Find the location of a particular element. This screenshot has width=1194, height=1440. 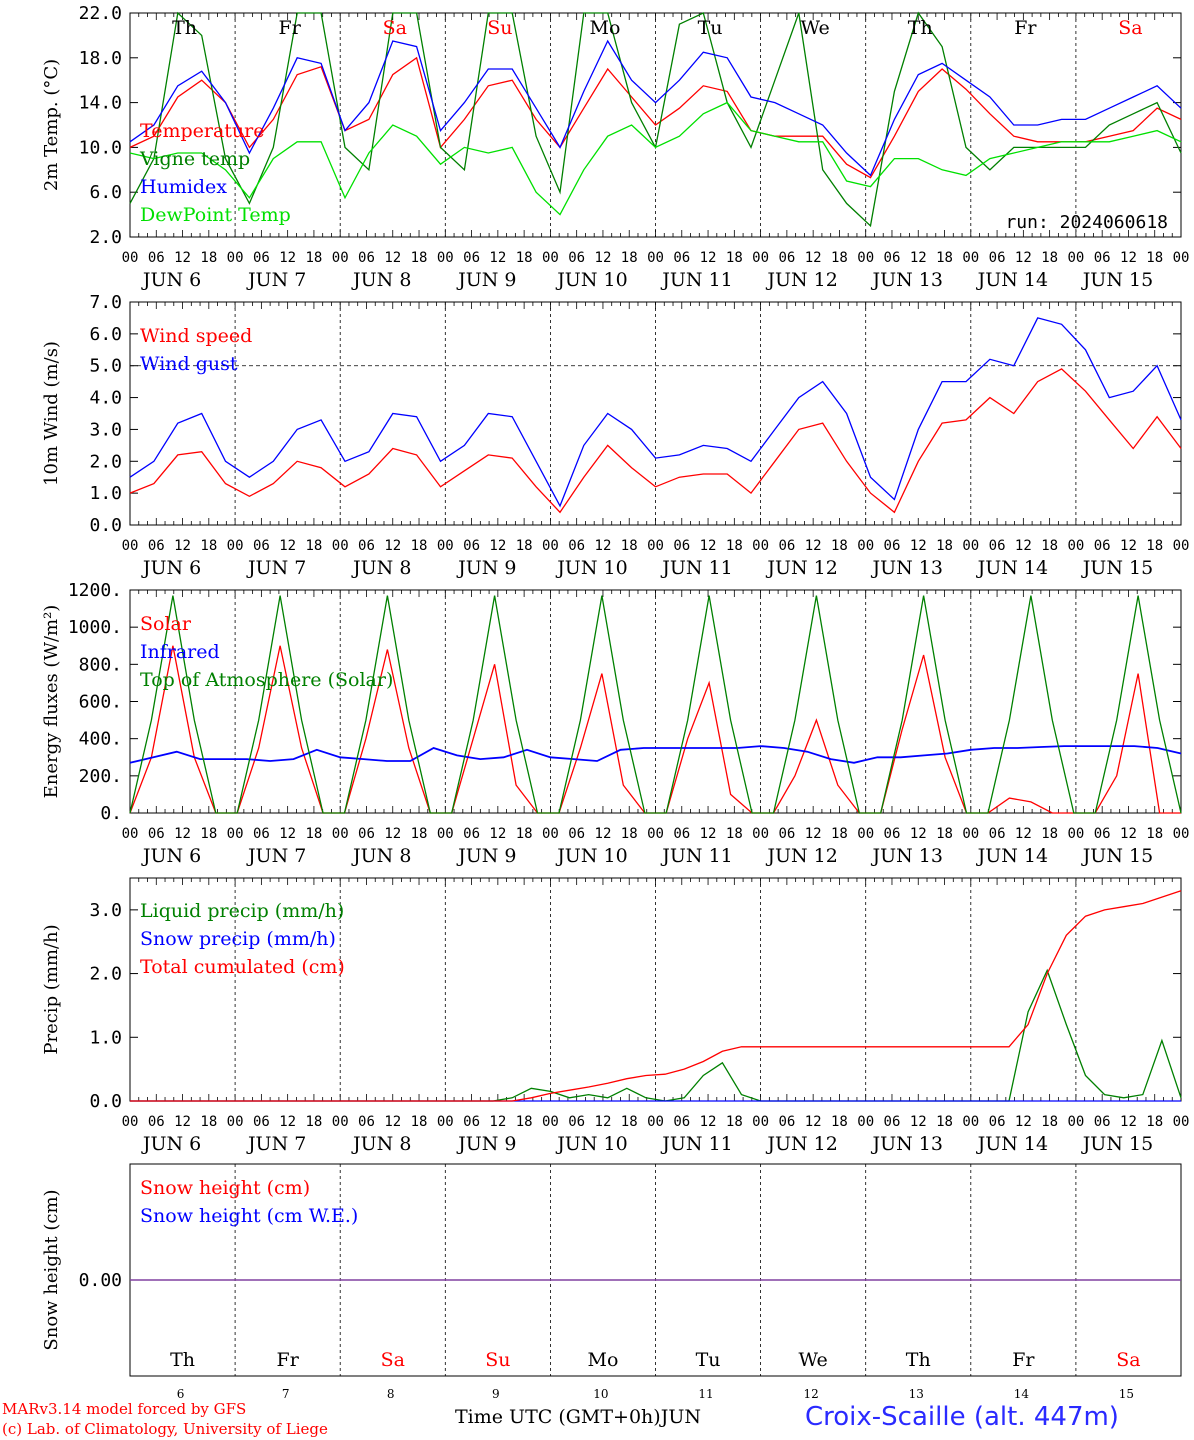

x-axis-title: Time UTC (GMT+0h)JUN is located at coordinates (578, 1417).